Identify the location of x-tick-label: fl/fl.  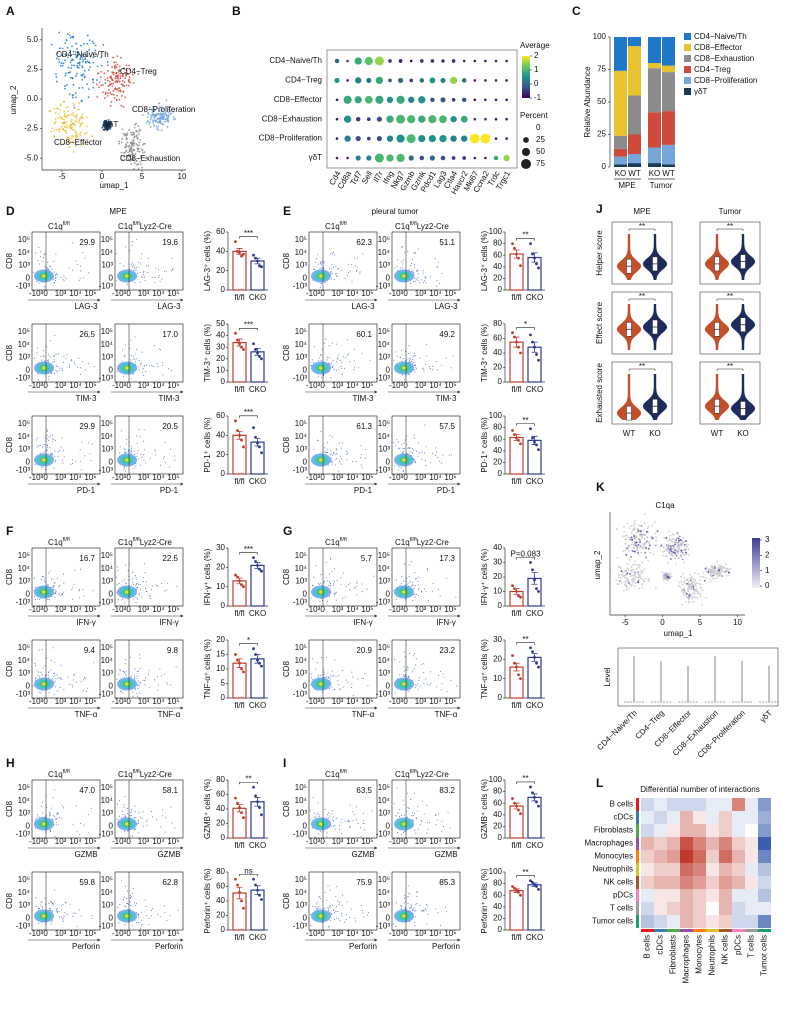
(239, 613).